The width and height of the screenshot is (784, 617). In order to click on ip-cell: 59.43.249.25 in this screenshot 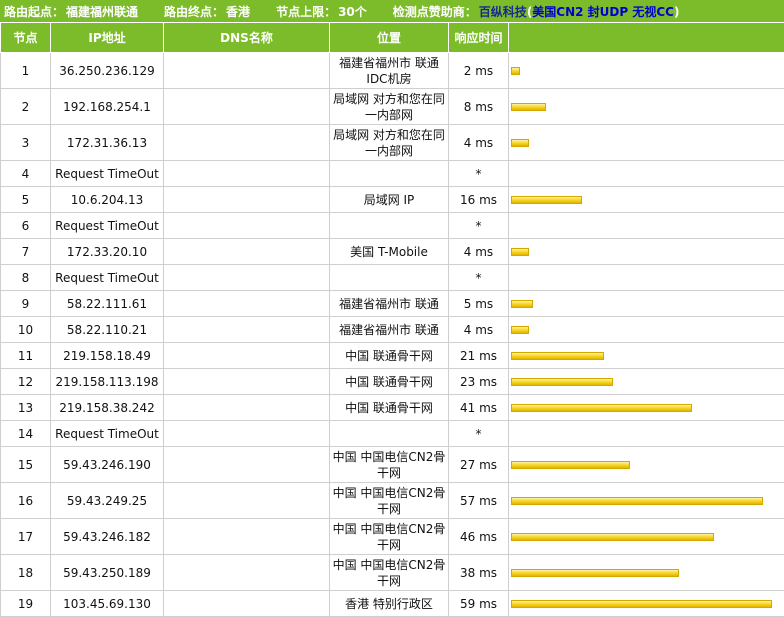, I will do `click(107, 501)`.